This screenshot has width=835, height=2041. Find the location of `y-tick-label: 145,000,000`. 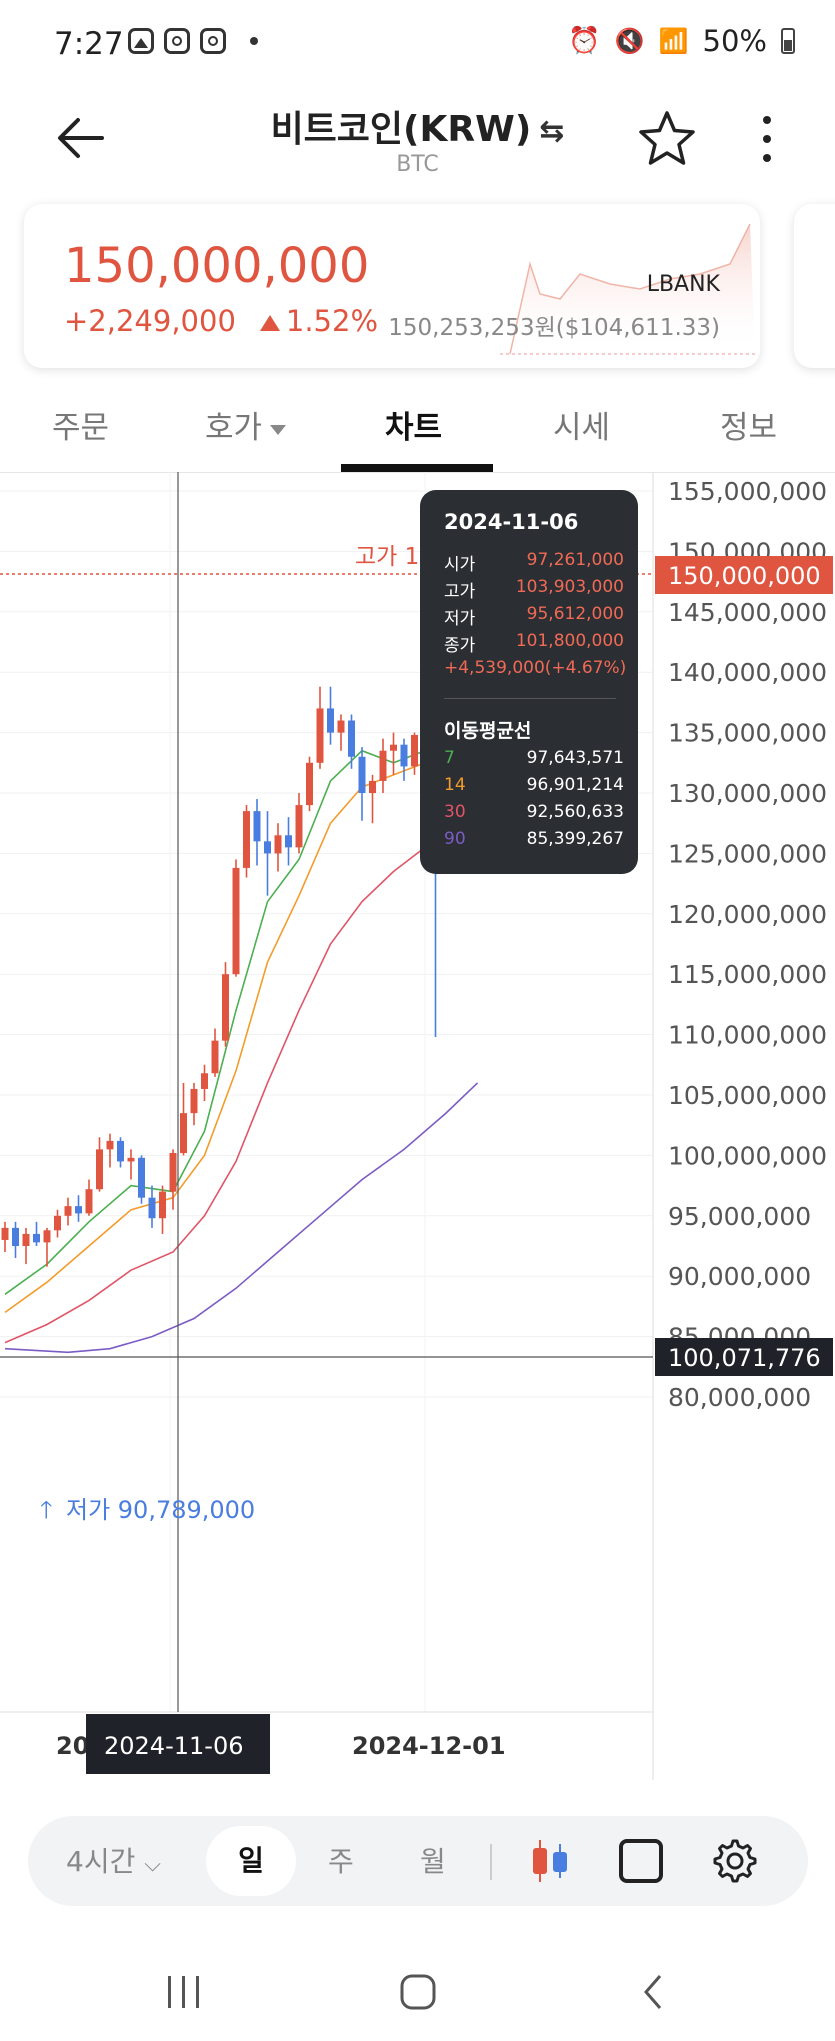

y-tick-label: 145,000,000 is located at coordinates (747, 612).